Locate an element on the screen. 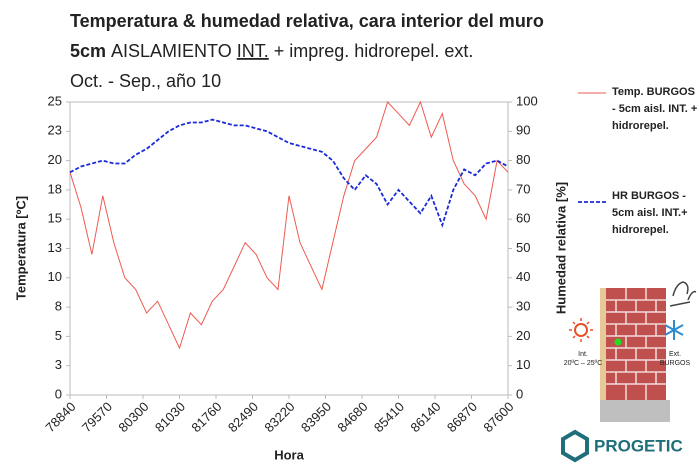 The width and height of the screenshot is (700, 467). x-tick-label: 78840 is located at coordinates (60, 417).